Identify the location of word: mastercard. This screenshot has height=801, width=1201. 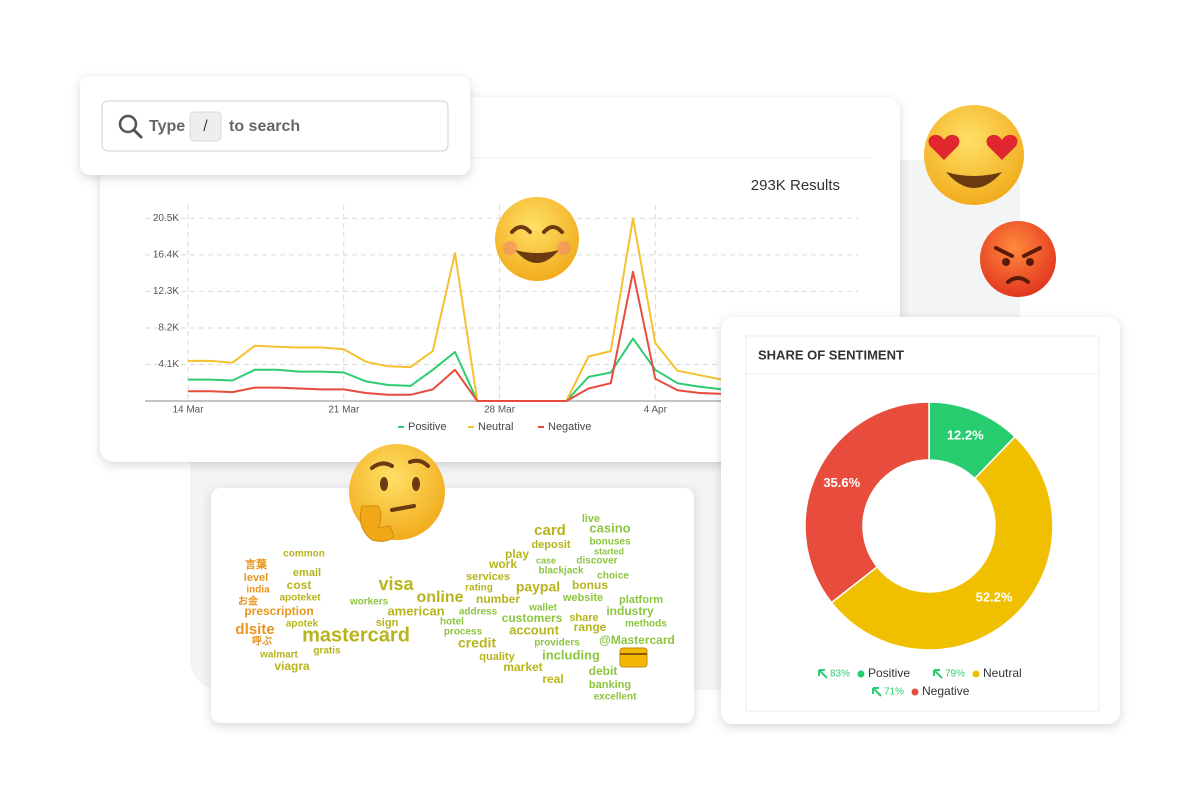
(356, 635).